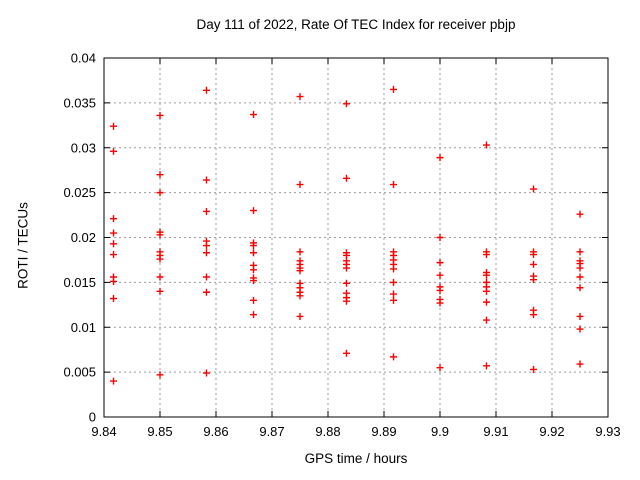  I want to click on x-tick-label: 9.85, so click(159, 431).